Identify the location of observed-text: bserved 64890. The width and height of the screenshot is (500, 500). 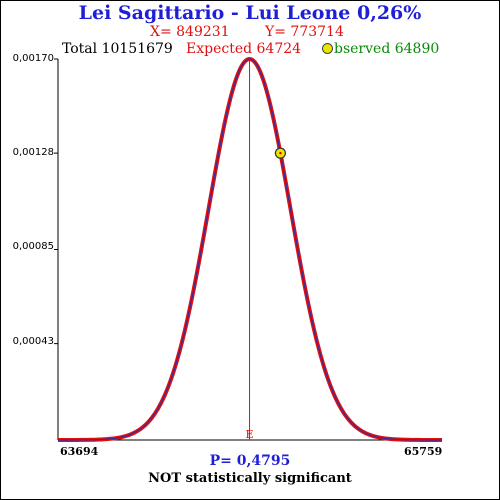
(387, 49).